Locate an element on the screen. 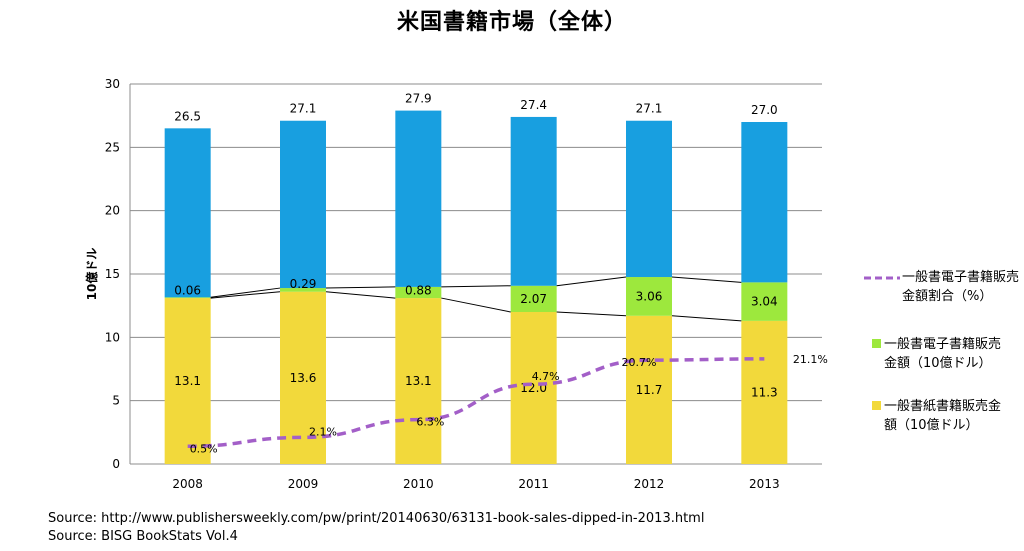 The width and height of the screenshot is (1024, 551). y-tick-label: 10 is located at coordinates (112, 337).